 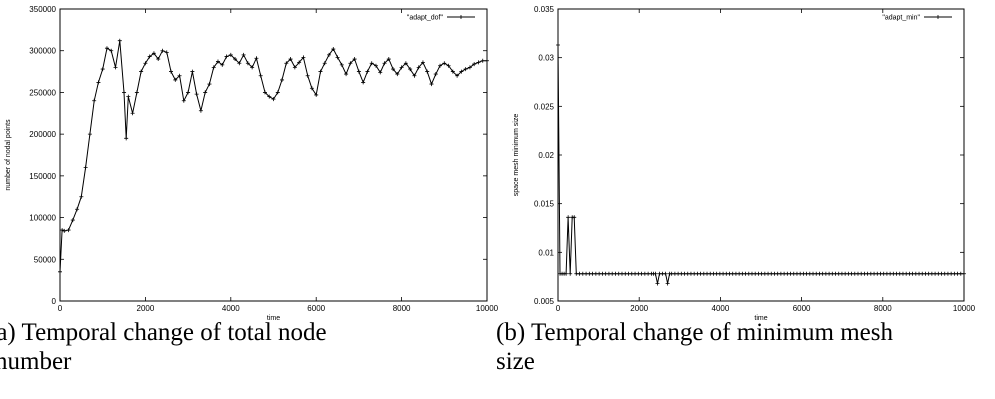 What do you see at coordinates (639, 308) in the screenshot?
I see `b-x-tick-label: 2000` at bounding box center [639, 308].